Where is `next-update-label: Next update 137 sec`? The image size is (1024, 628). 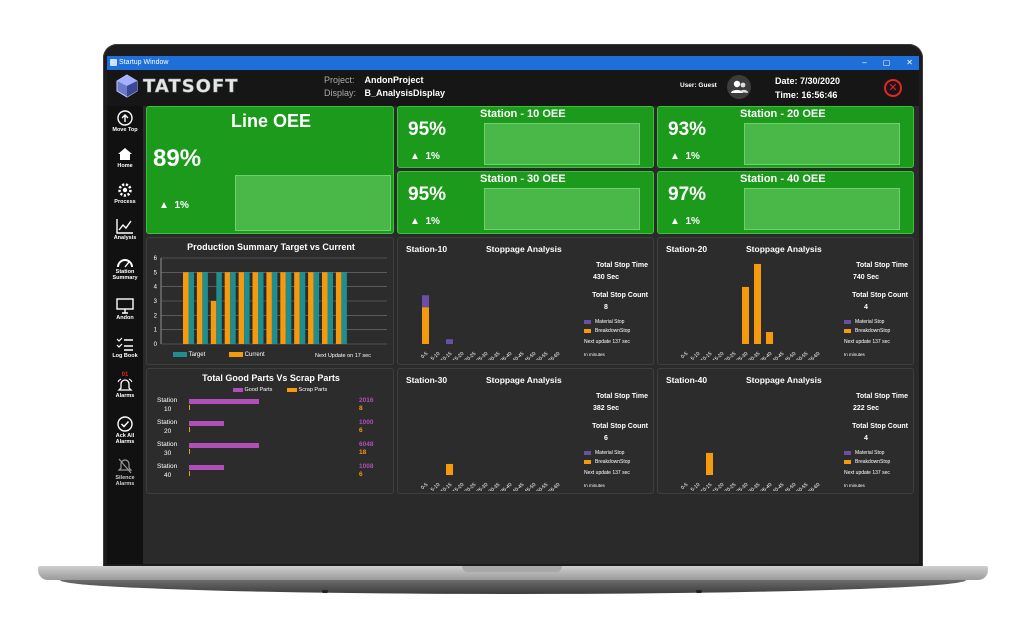
next-update-label: Next update 137 sec is located at coordinates (867, 342).